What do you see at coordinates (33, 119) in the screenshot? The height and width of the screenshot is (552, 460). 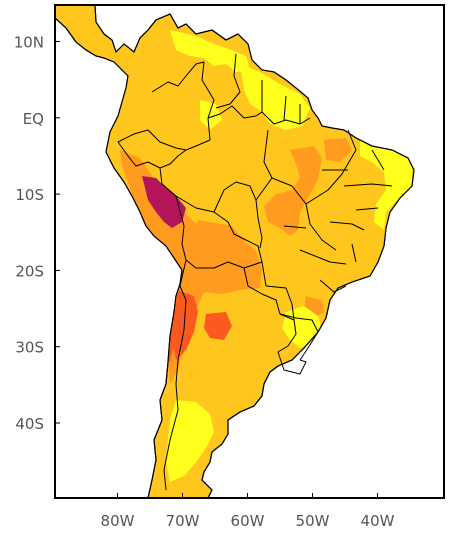 I see `lat-tick-label: EQ` at bounding box center [33, 119].